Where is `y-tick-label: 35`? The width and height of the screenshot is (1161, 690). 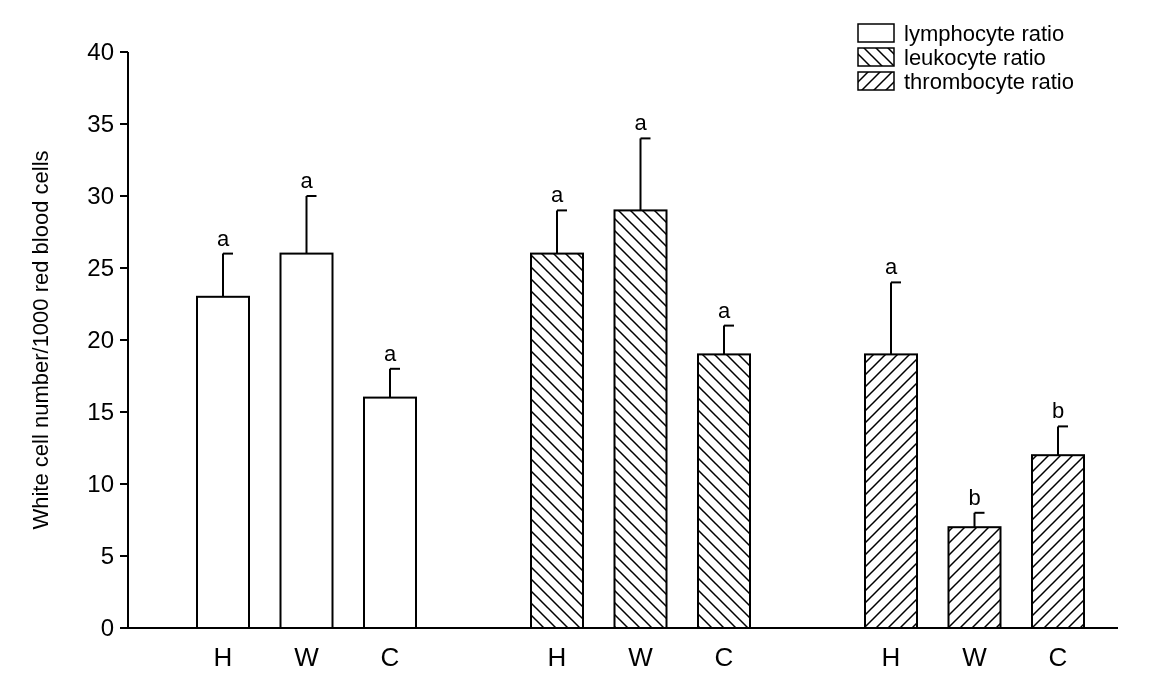 y-tick-label: 35 is located at coordinates (100, 124).